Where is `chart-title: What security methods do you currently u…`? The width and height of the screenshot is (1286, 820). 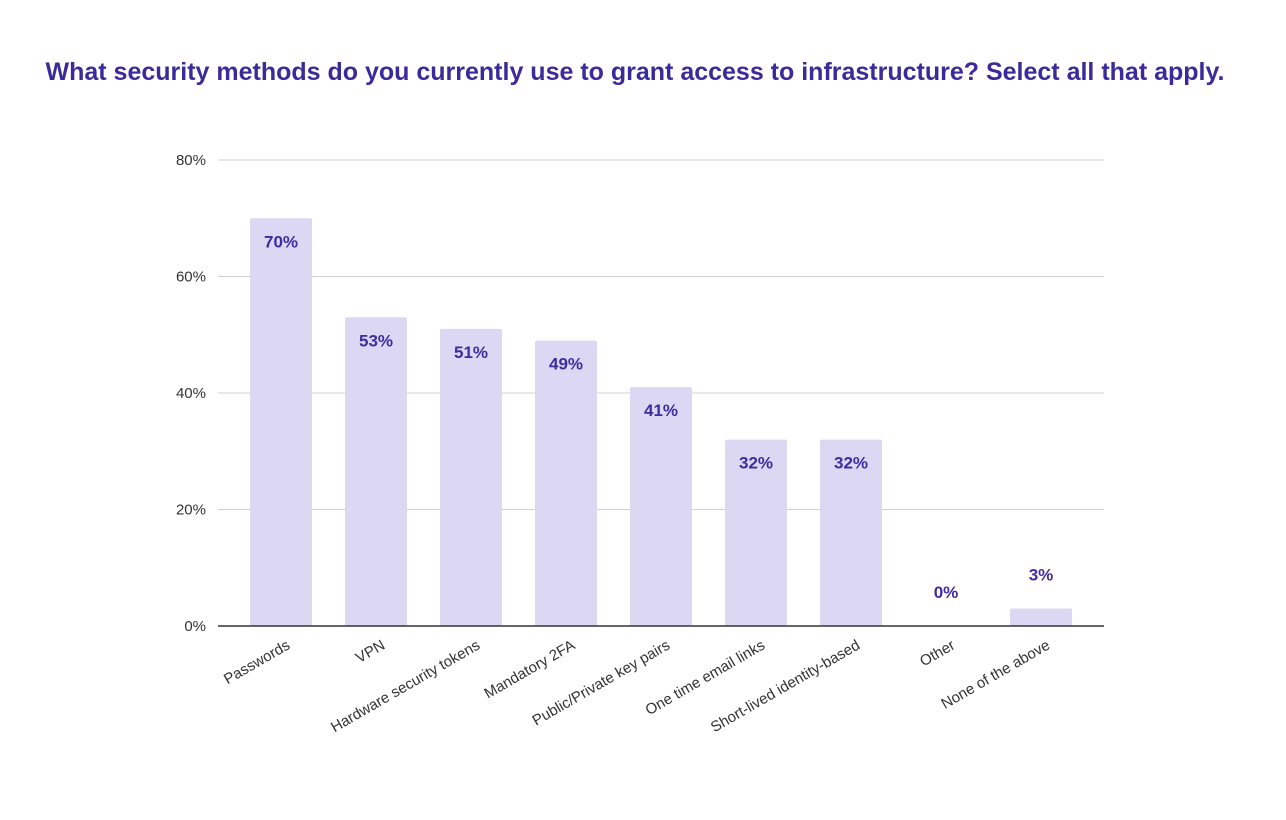 chart-title: What security methods do you currently u… is located at coordinates (635, 72).